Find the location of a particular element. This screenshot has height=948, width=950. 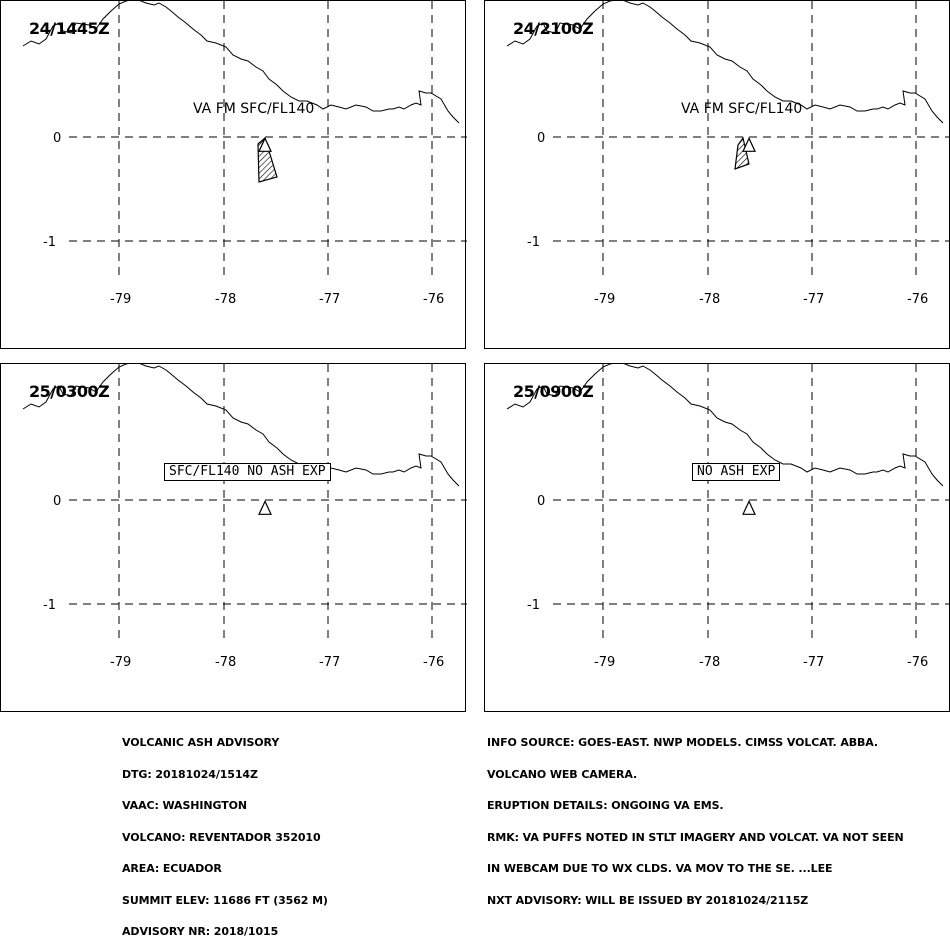

advisory-line: ERUPTION DETAILS: ONGOING VA EMS. is located at coordinates (605, 805).